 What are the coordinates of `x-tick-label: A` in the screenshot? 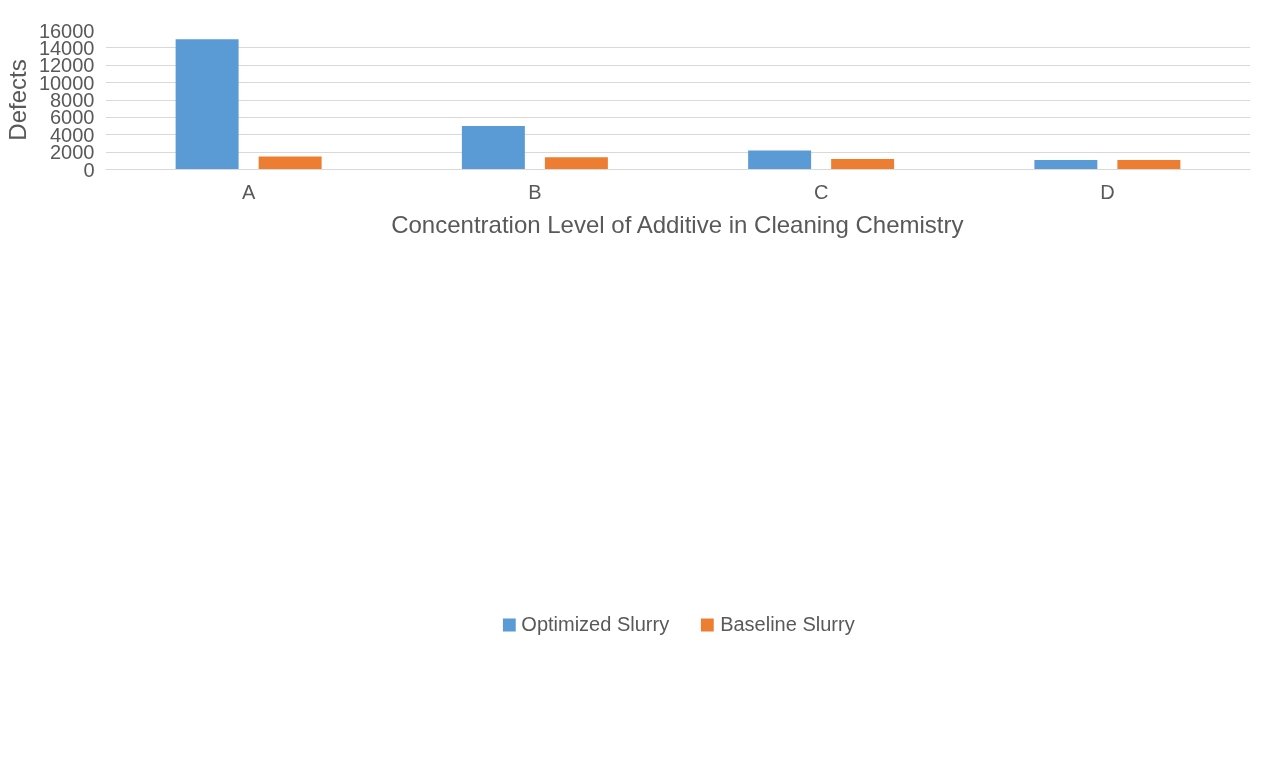 It's located at (248, 191).